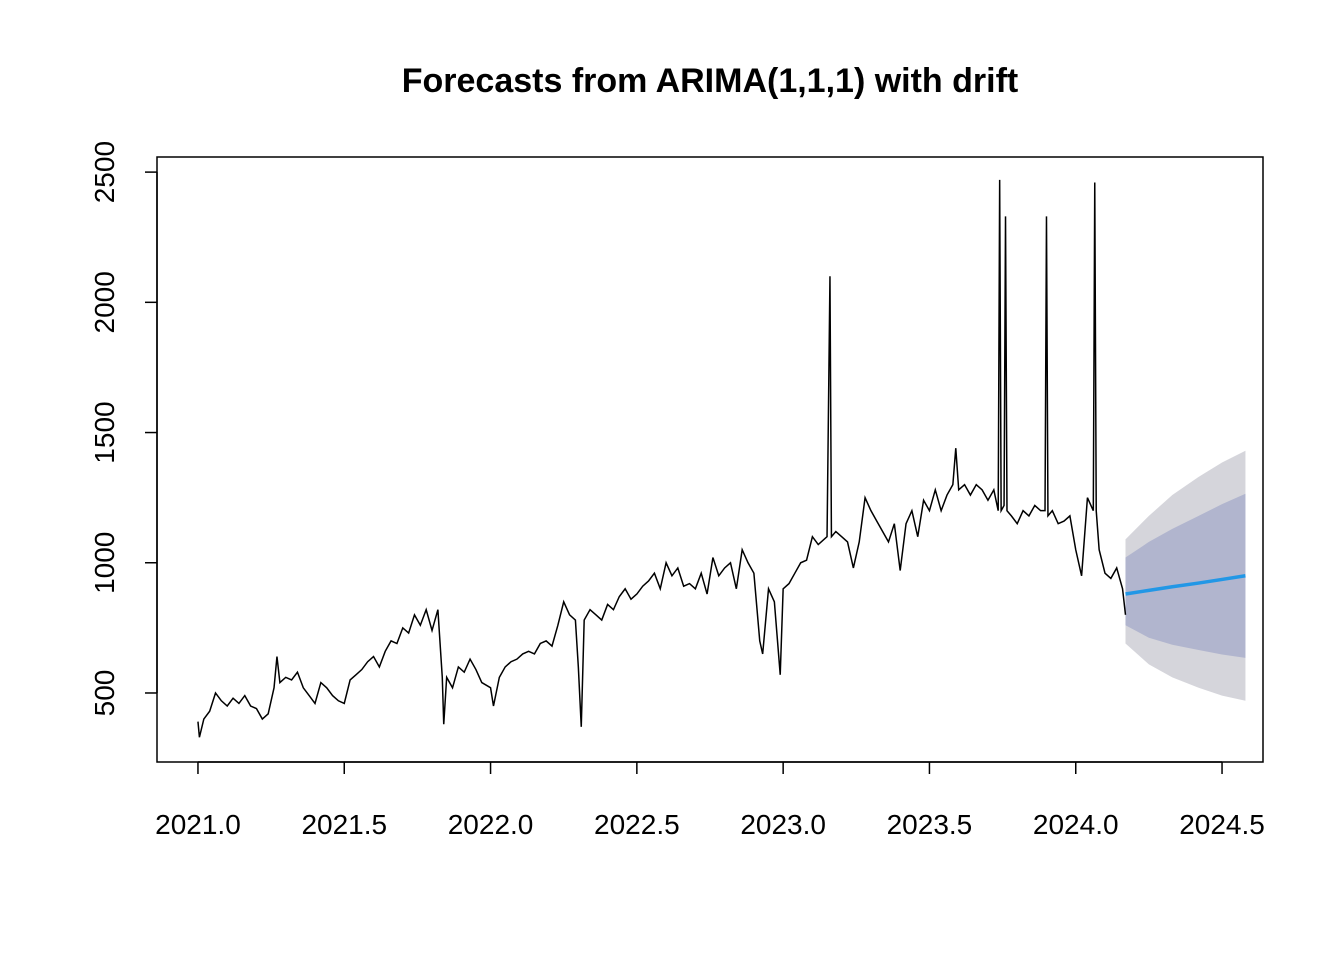 The width and height of the screenshot is (1344, 965). What do you see at coordinates (930, 824) in the screenshot?
I see `x-tick-label: 2023.5` at bounding box center [930, 824].